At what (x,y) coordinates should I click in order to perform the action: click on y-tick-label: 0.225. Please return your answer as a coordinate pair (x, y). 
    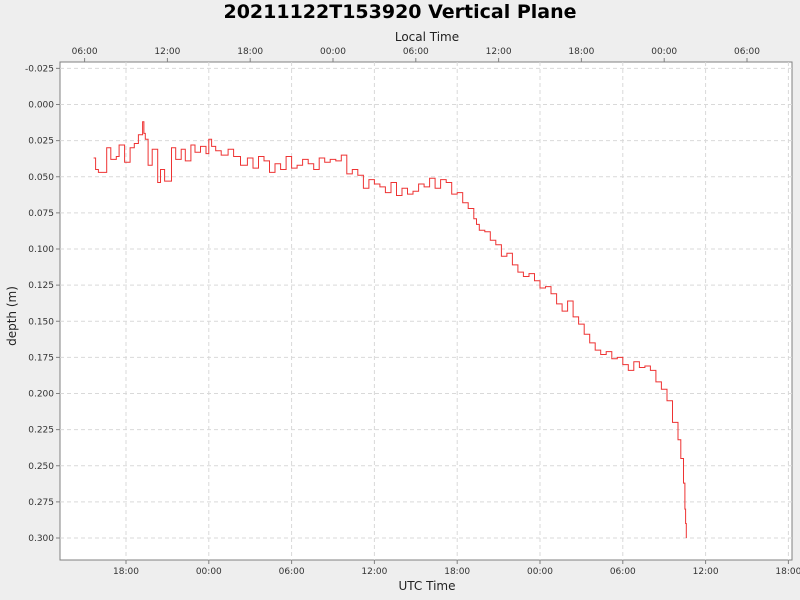
    Looking at the image, I should click on (41, 431).